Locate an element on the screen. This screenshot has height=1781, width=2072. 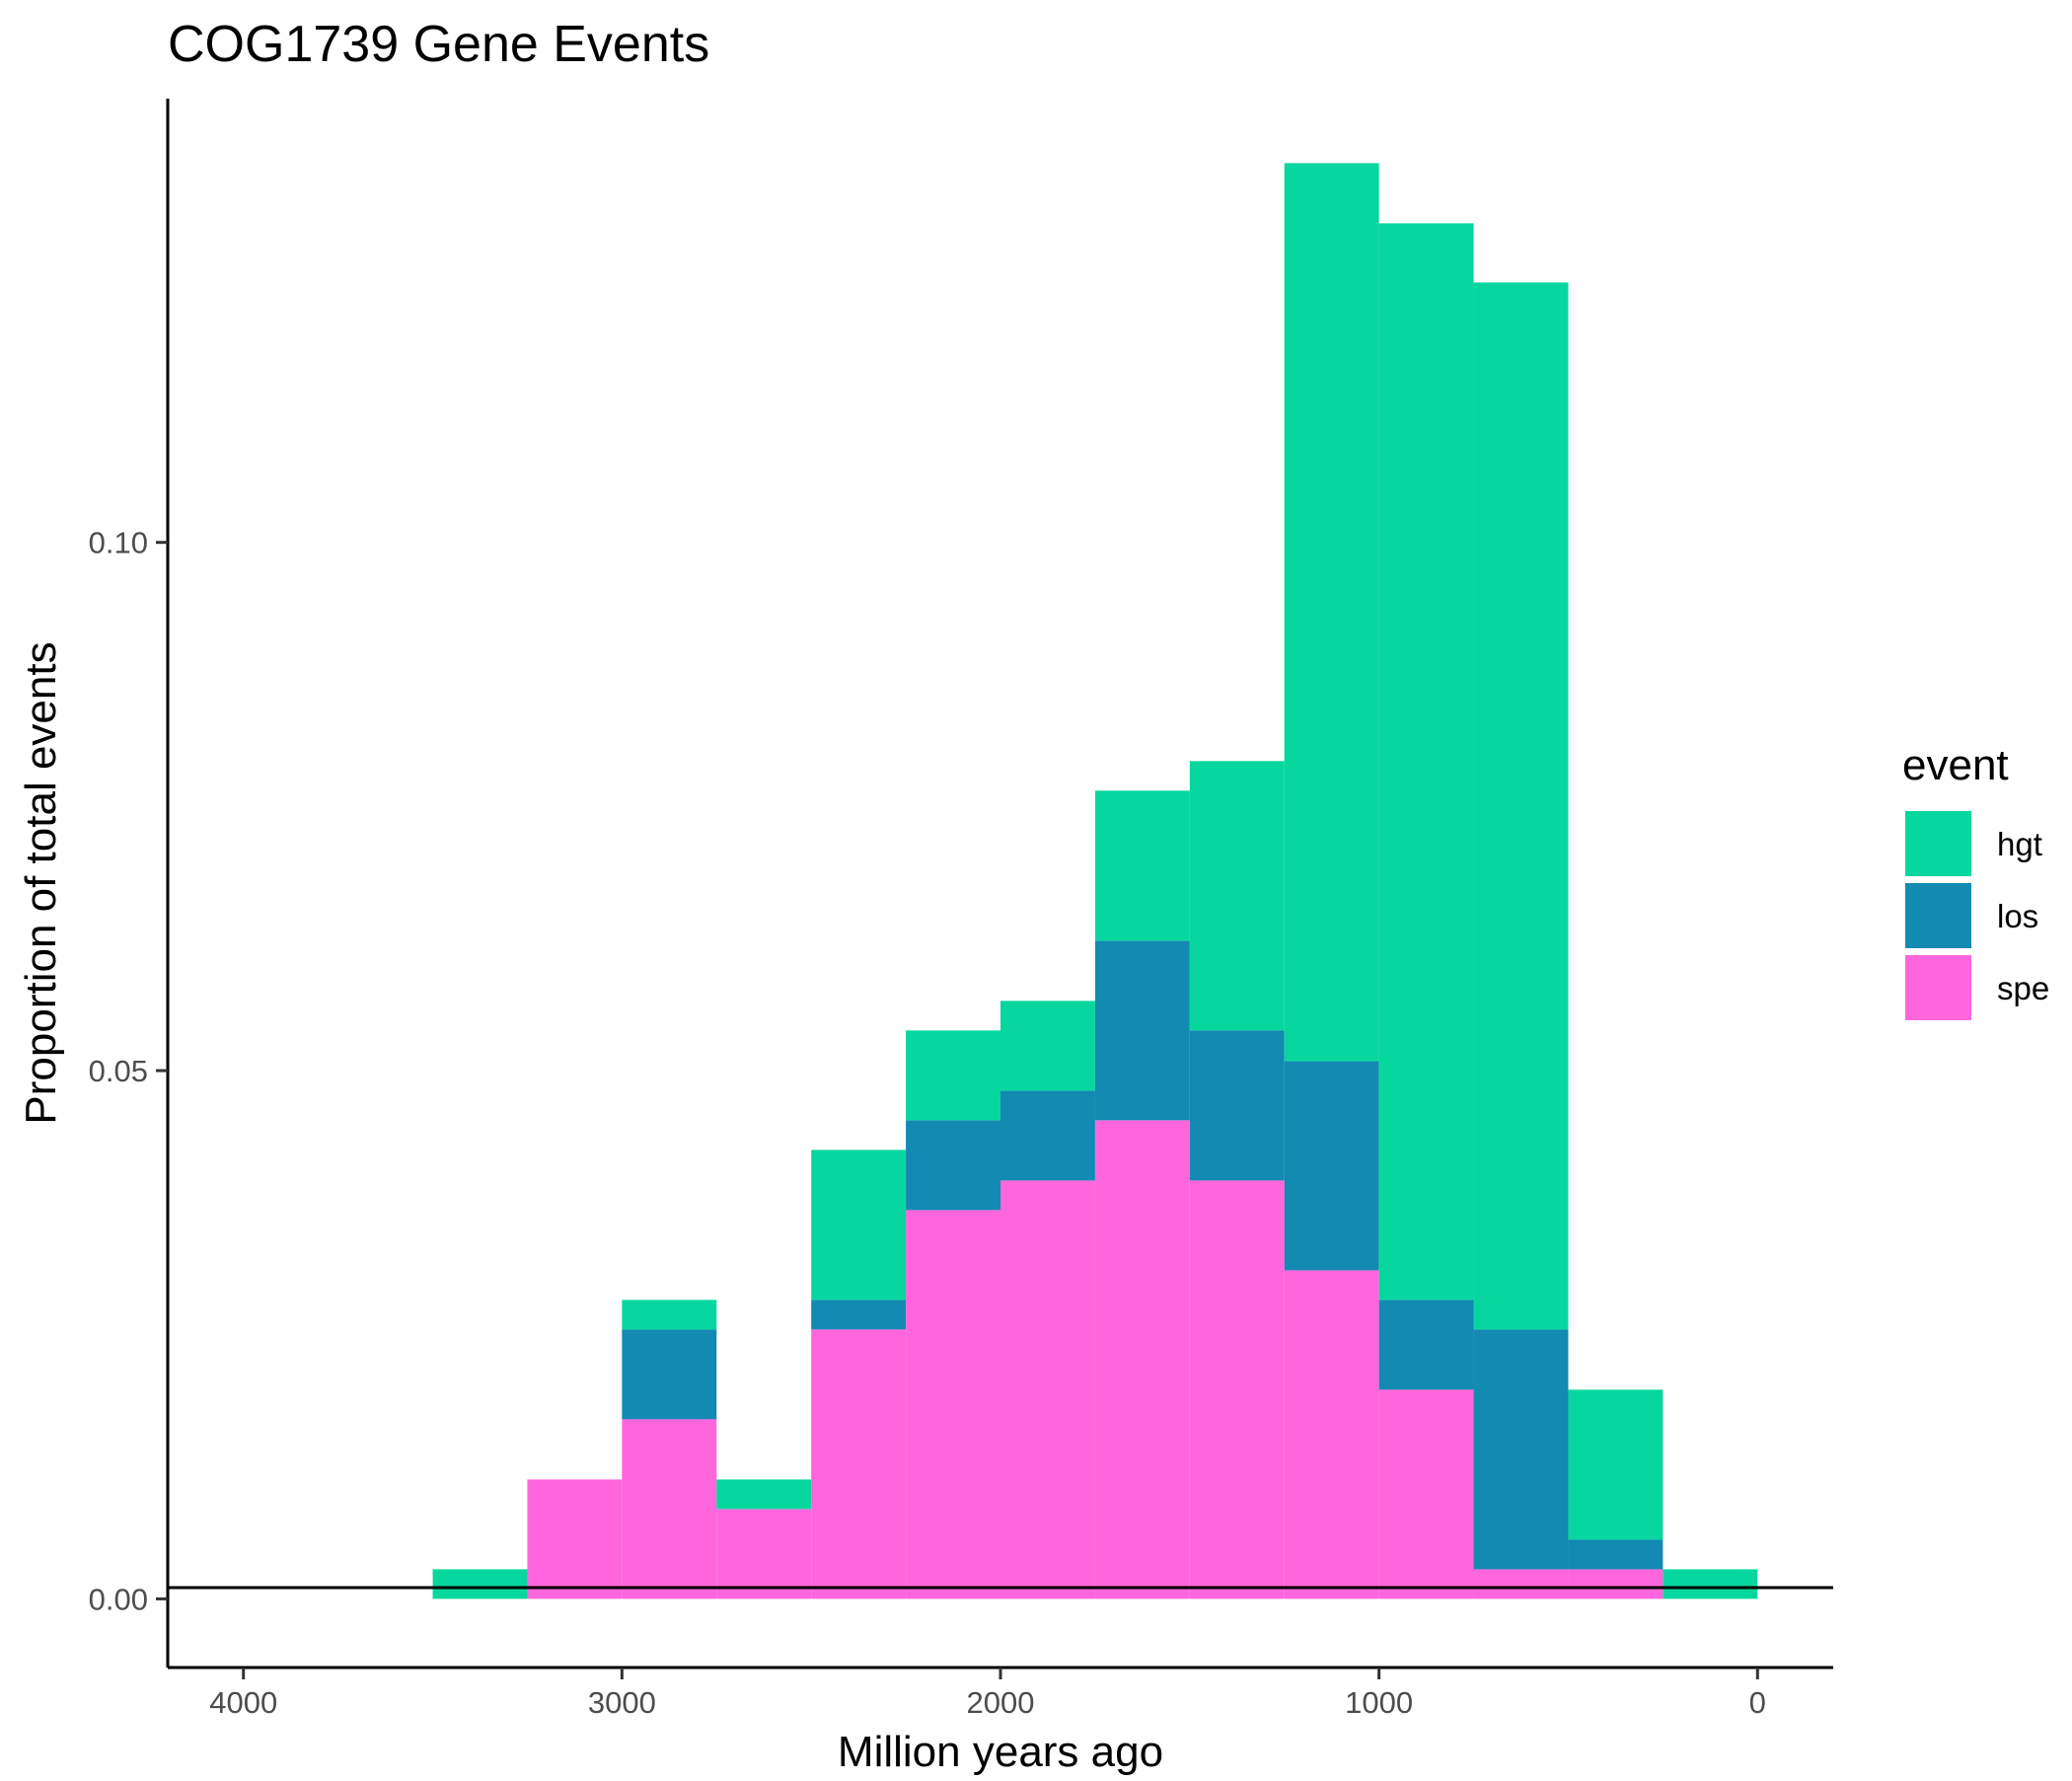
chart-title: COG1739 Gene Events is located at coordinates (439, 45).